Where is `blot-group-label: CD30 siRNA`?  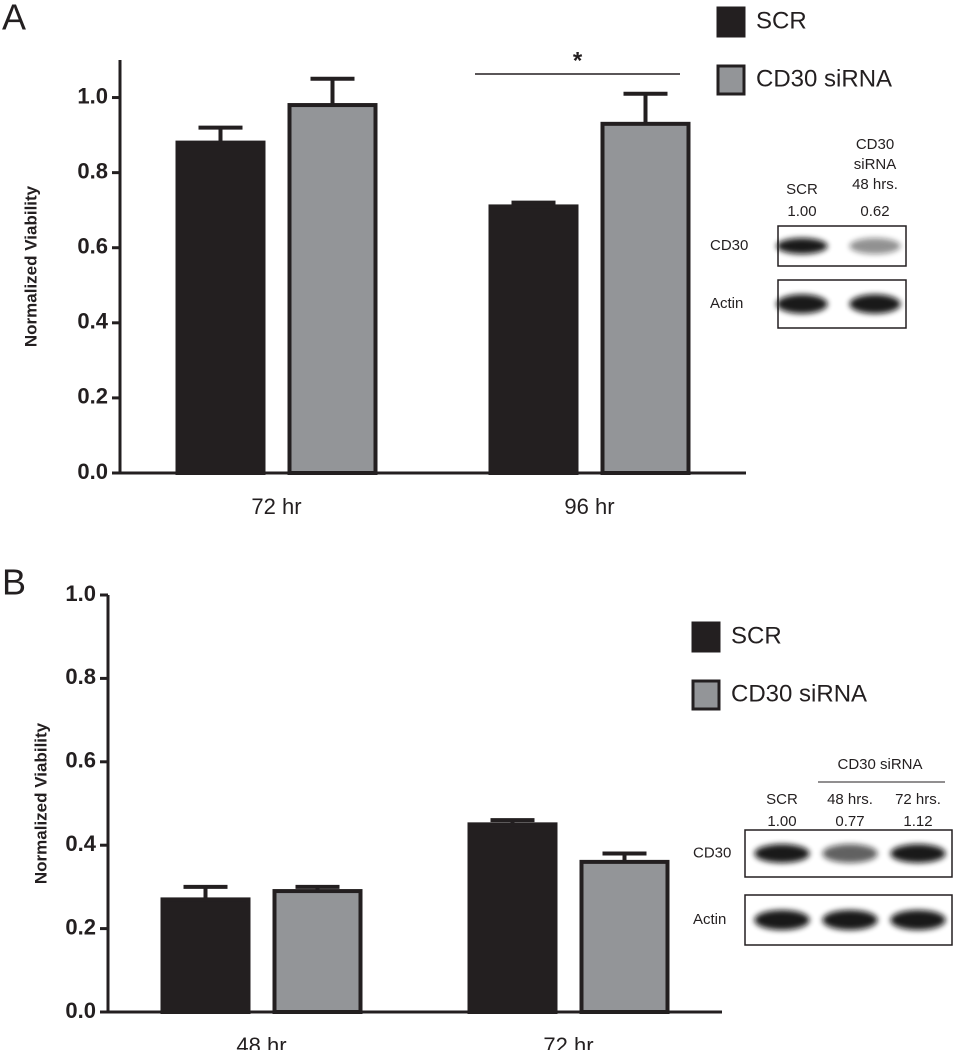 blot-group-label: CD30 siRNA is located at coordinates (879, 764).